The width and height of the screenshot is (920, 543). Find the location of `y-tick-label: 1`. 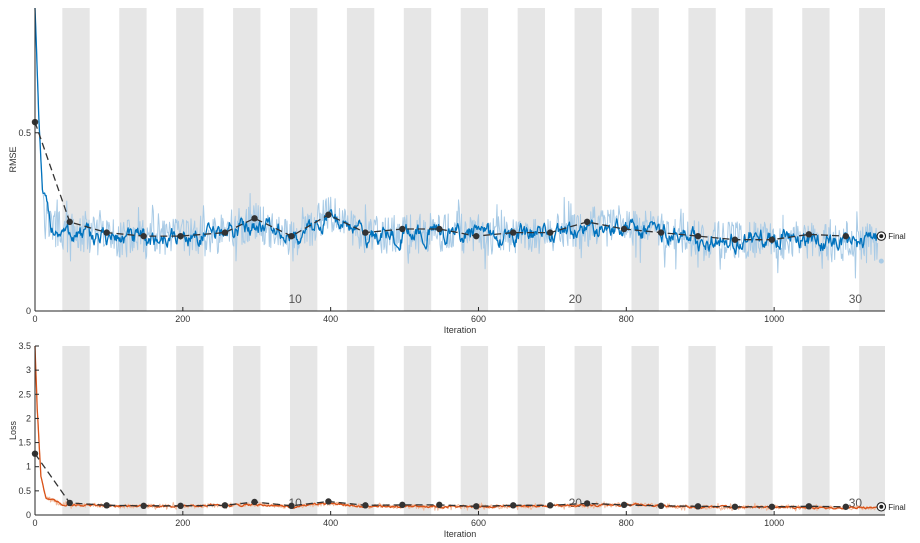

y-tick-label: 1 is located at coordinates (28, 467).